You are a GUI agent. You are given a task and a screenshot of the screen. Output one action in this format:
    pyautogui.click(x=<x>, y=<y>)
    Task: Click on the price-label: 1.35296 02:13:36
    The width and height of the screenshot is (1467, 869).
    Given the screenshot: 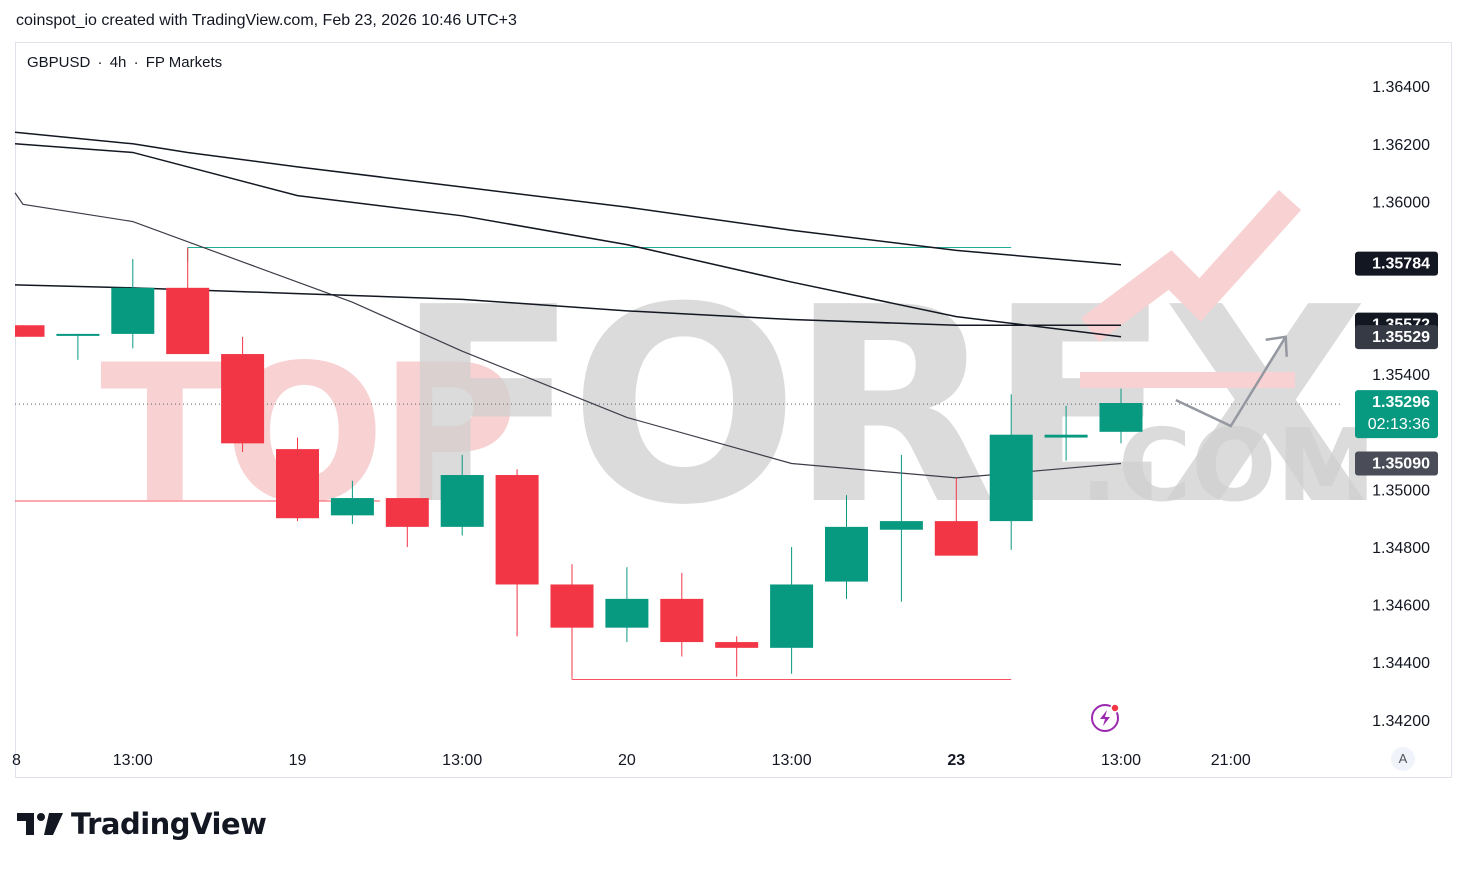 What is the action you would take?
    pyautogui.click(x=1396, y=414)
    